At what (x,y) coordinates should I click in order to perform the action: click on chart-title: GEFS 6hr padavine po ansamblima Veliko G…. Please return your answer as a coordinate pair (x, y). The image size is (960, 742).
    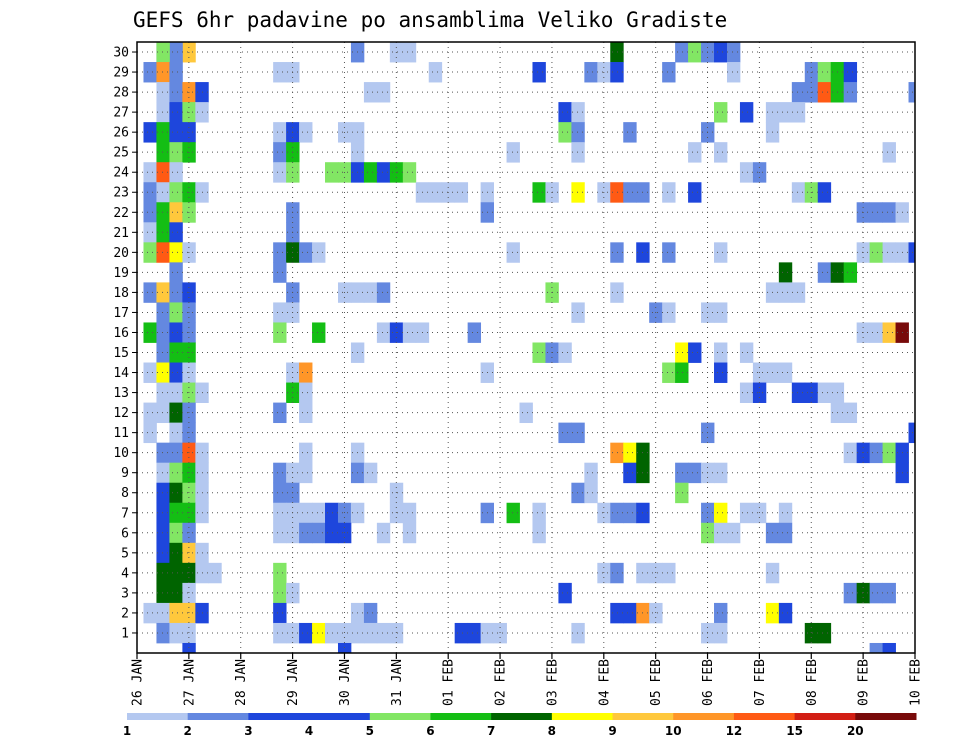
    Looking at the image, I should click on (430, 20).